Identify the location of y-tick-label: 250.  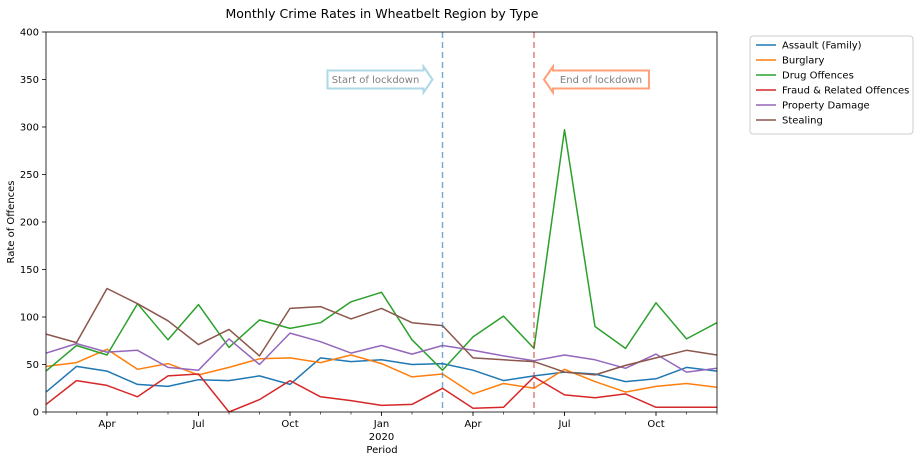
(29, 175).